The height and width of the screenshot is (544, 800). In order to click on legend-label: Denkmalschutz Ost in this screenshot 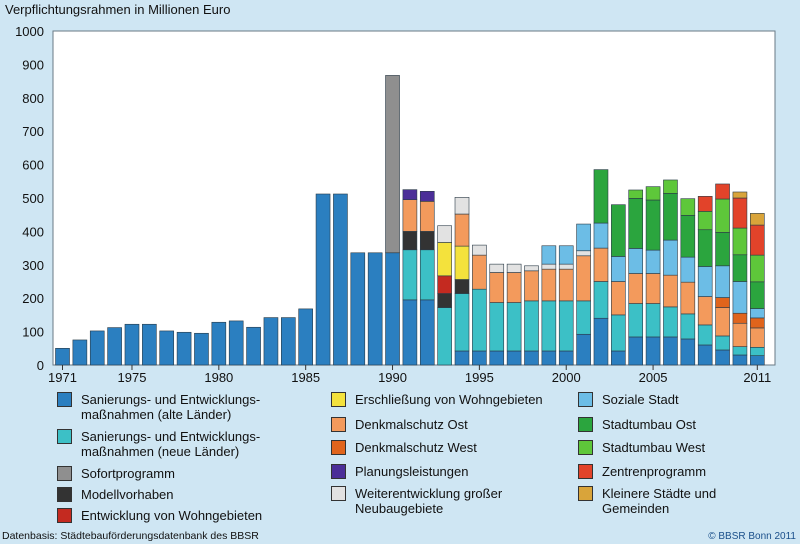, I will do `click(411, 424)`.